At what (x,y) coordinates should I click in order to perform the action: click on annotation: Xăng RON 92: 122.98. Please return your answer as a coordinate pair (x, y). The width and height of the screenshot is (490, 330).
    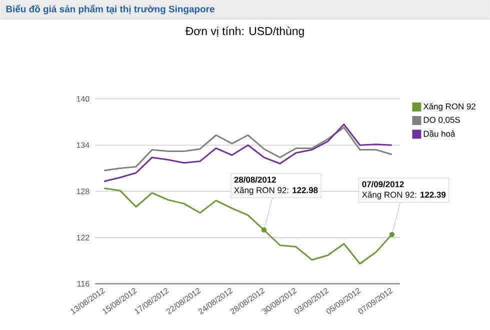
    Looking at the image, I should click on (276, 190).